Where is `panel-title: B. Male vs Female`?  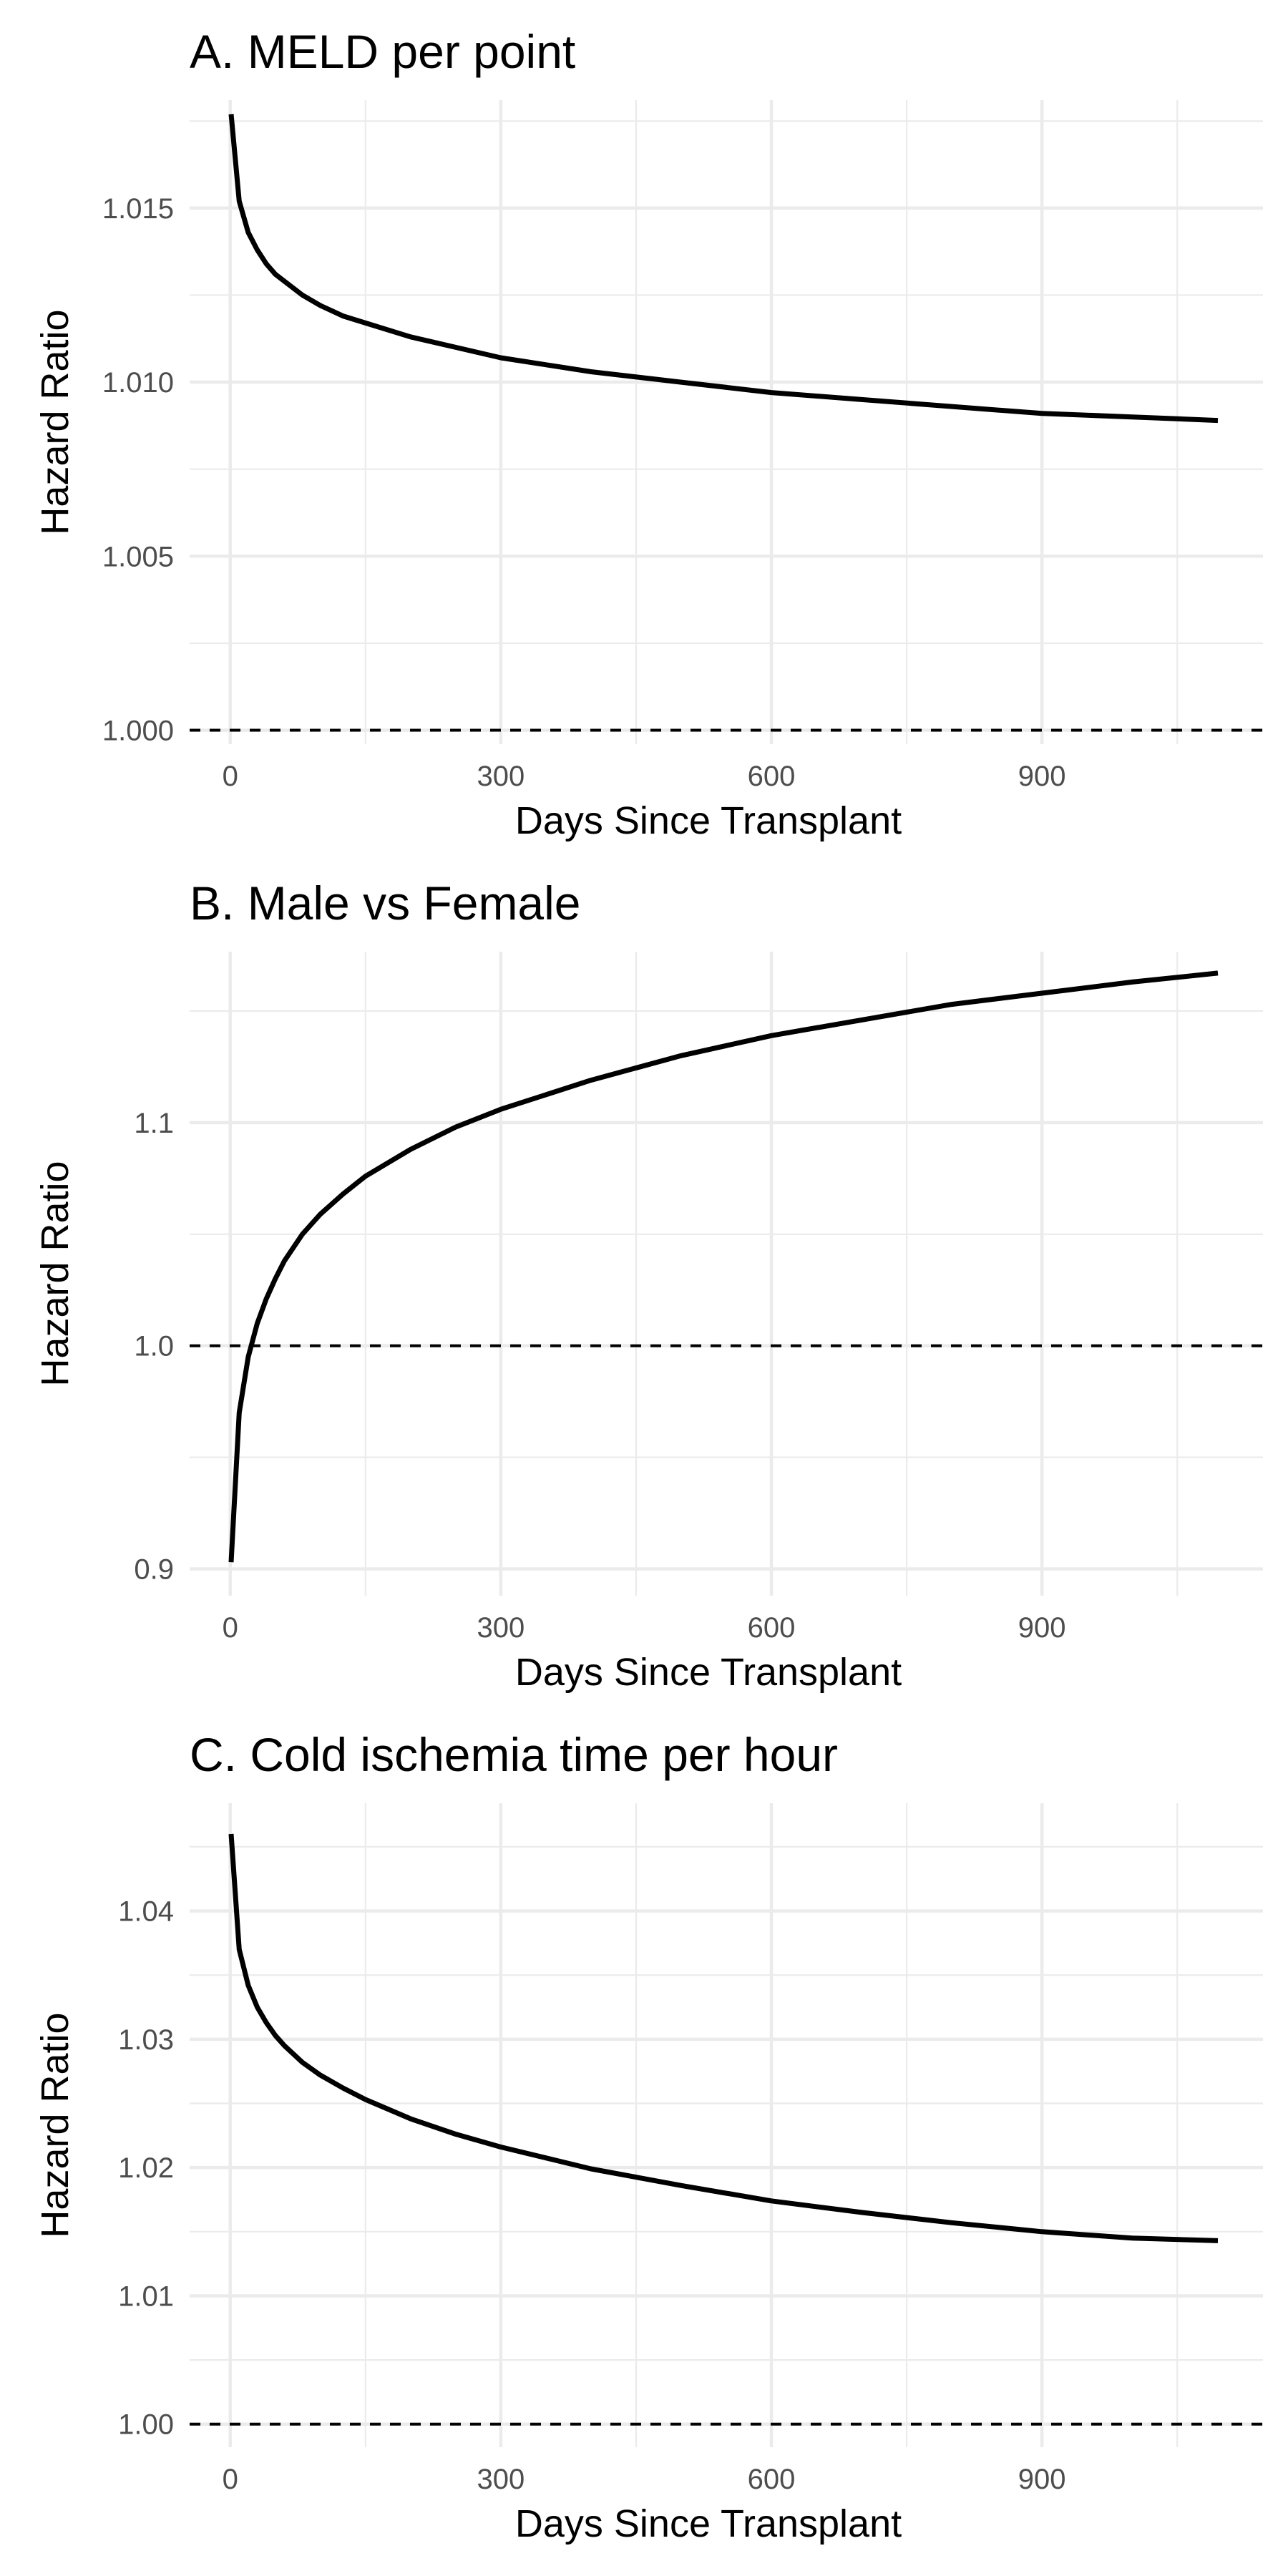 panel-title: B. Male vs Female is located at coordinates (385, 903).